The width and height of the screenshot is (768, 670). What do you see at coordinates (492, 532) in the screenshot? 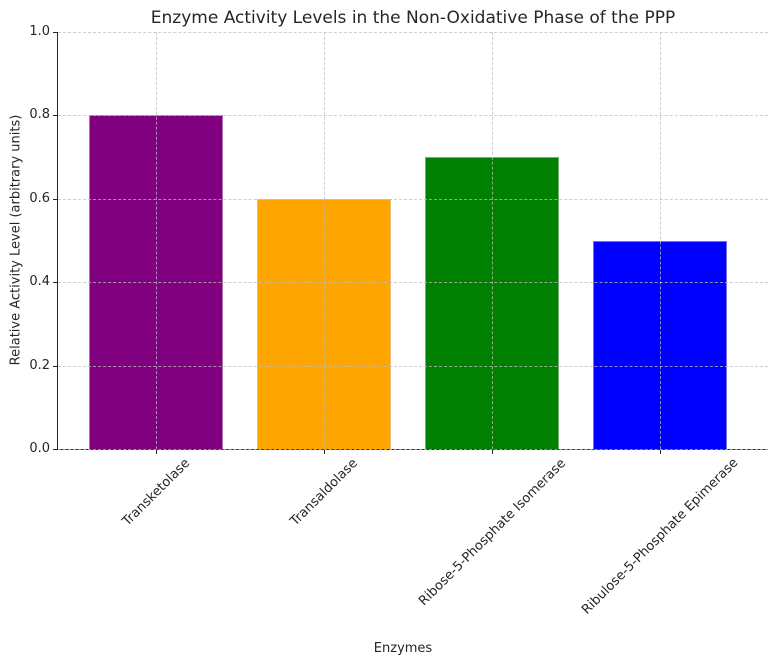
I see `x-tick-label-ribose-5-phosphate-isomerase: Ribose-5-Phosphate Isomerase` at bounding box center [492, 532].